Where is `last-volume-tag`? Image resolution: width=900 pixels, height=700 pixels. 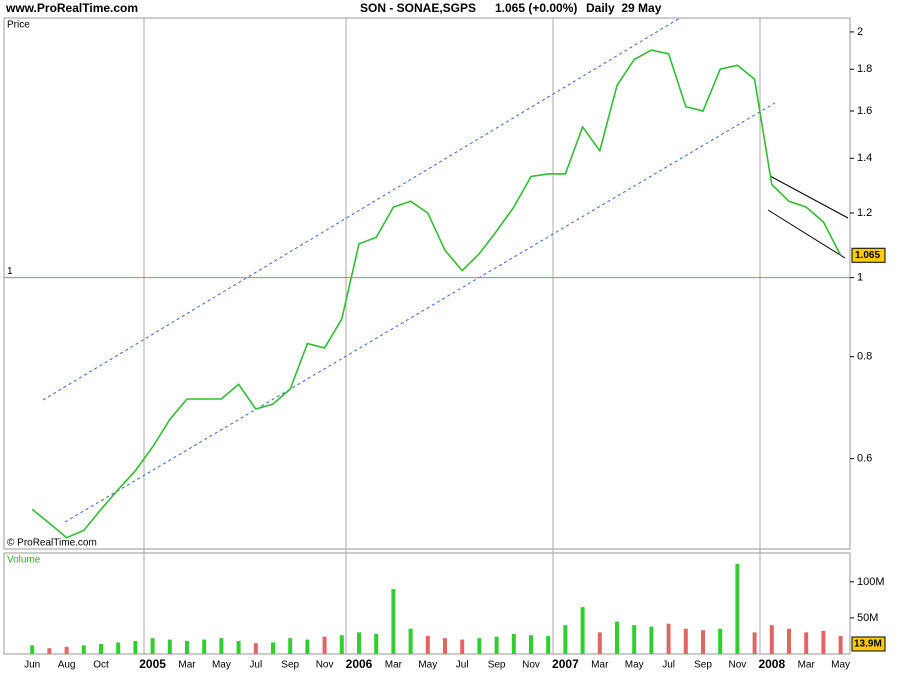 last-volume-tag is located at coordinates (868, 644).